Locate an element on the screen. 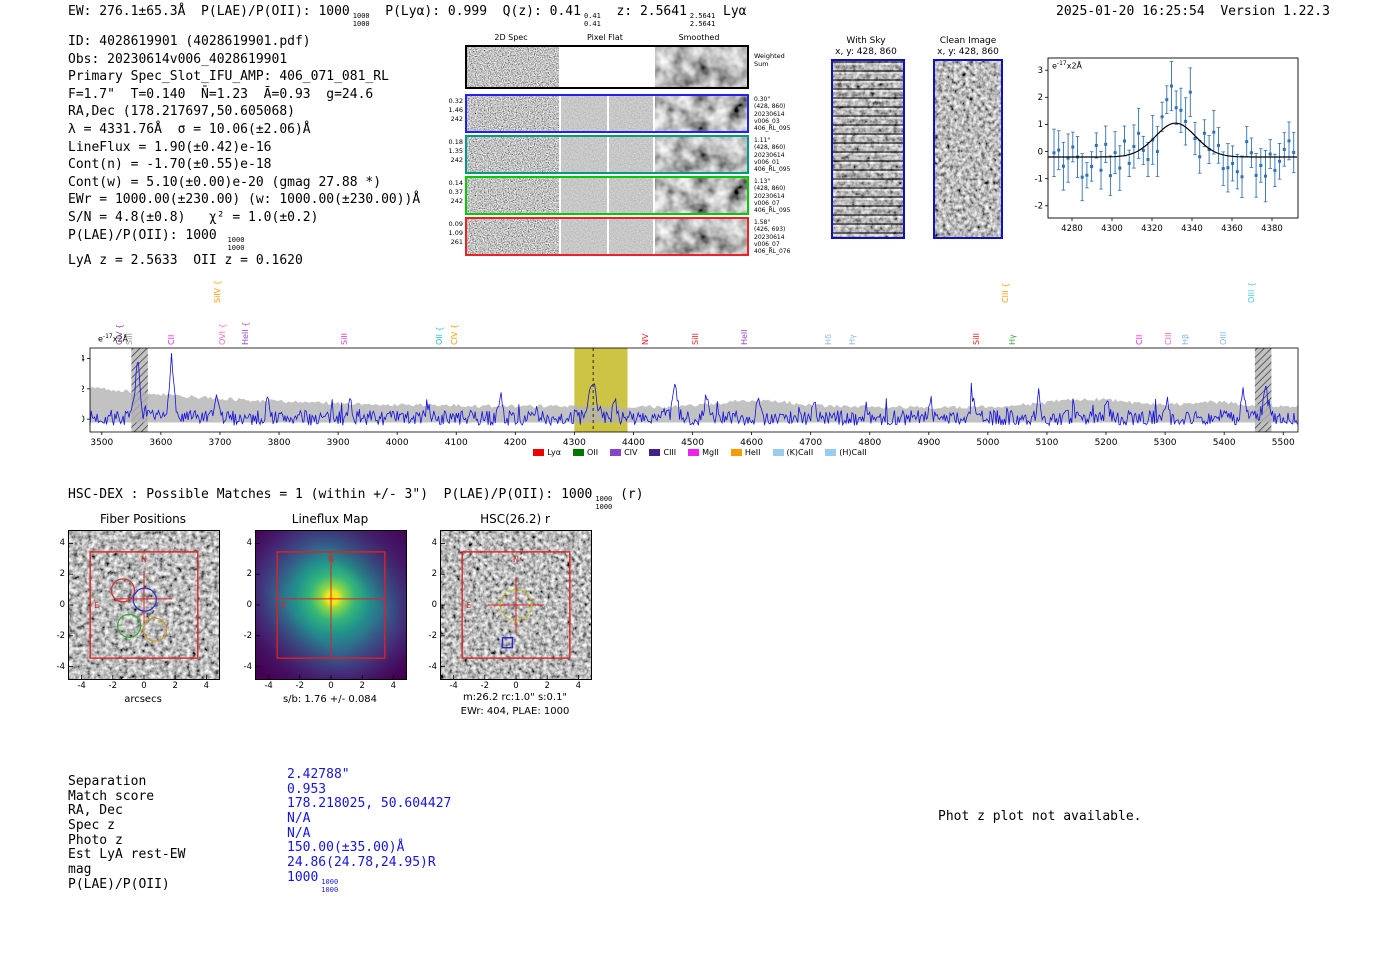 Image resolution: width=1400 pixels, height=953 pixels. spectrum-flux-units-label: e-17x2Å is located at coordinates (113, 338).